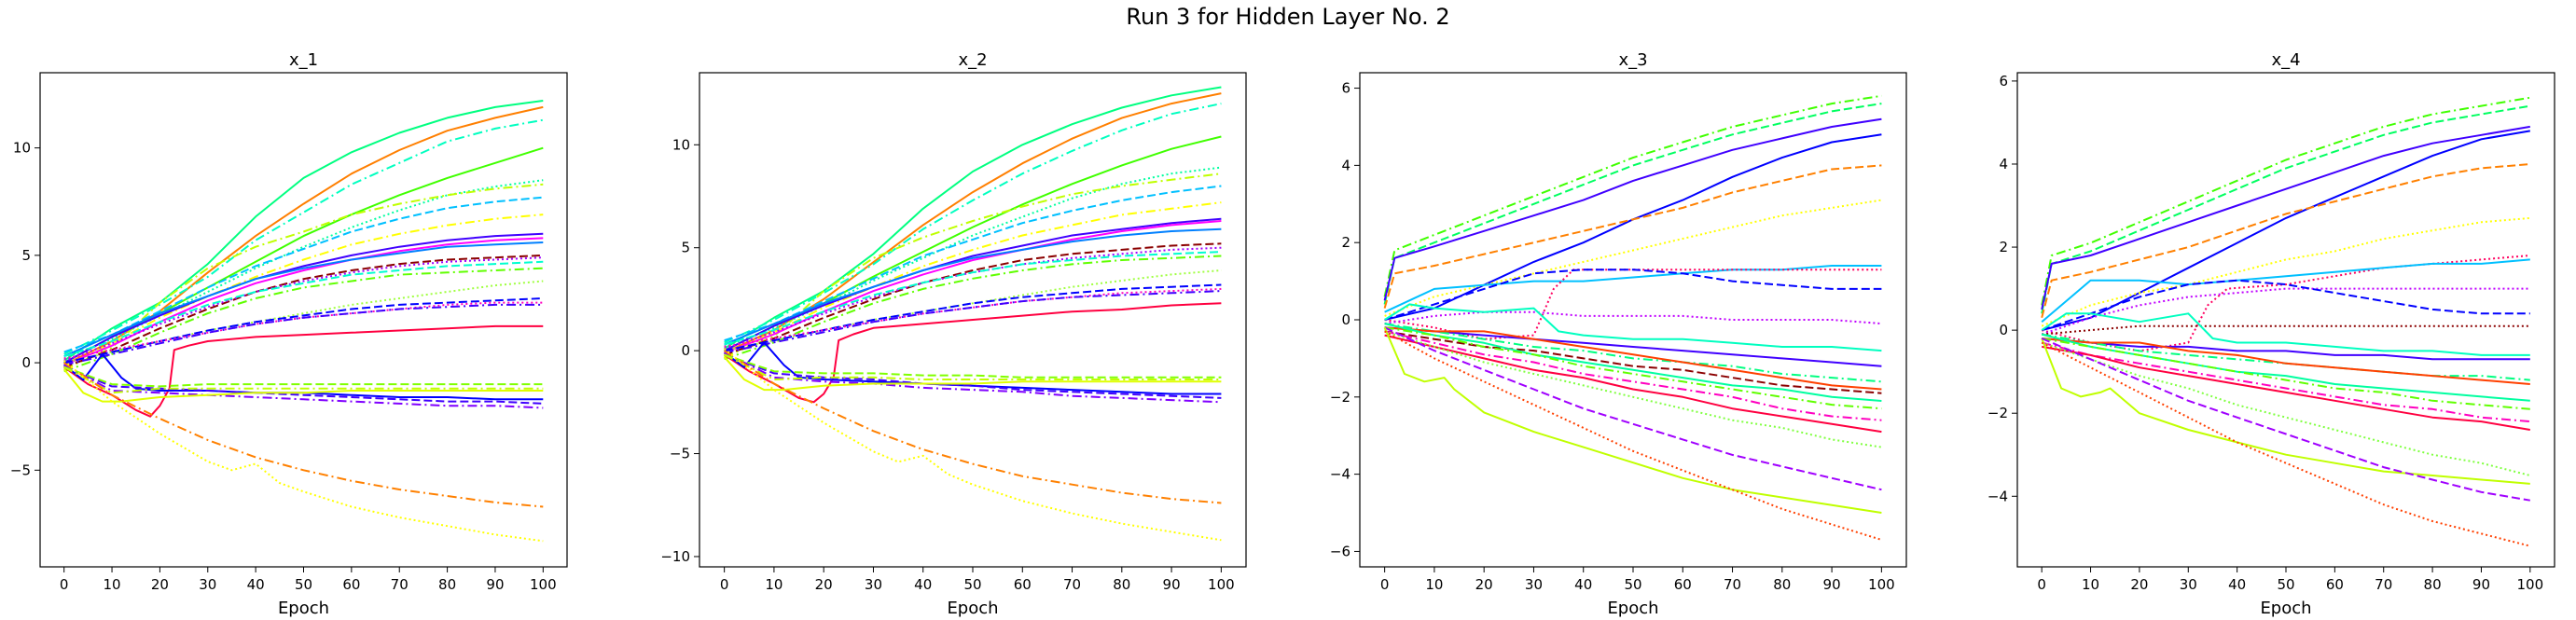 Image resolution: width=2576 pixels, height=620 pixels. I want to click on y-tick-label: 0, so click(26, 362).